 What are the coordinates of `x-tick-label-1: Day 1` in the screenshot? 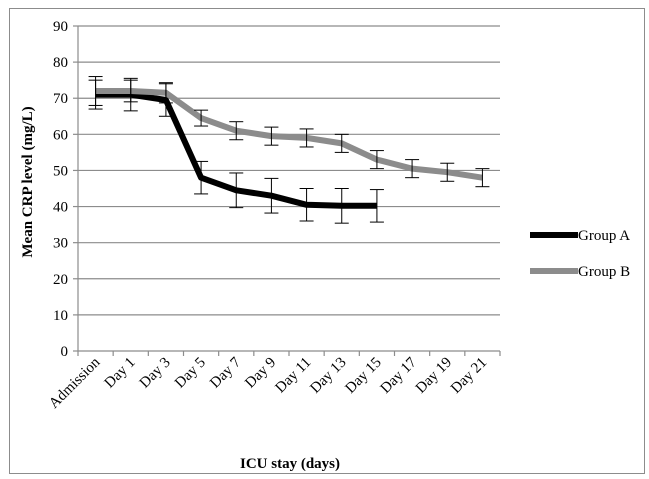 It's located at (120, 373).